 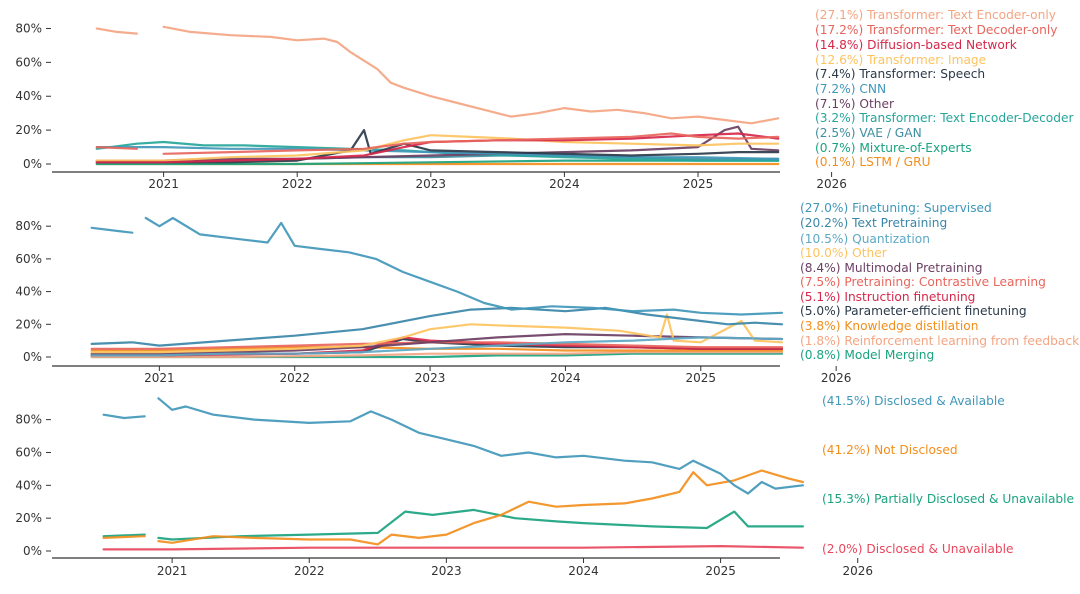 I want to click on legend-label: (17.2%) Transformer: Text Decoder-only, so click(x=936, y=30).